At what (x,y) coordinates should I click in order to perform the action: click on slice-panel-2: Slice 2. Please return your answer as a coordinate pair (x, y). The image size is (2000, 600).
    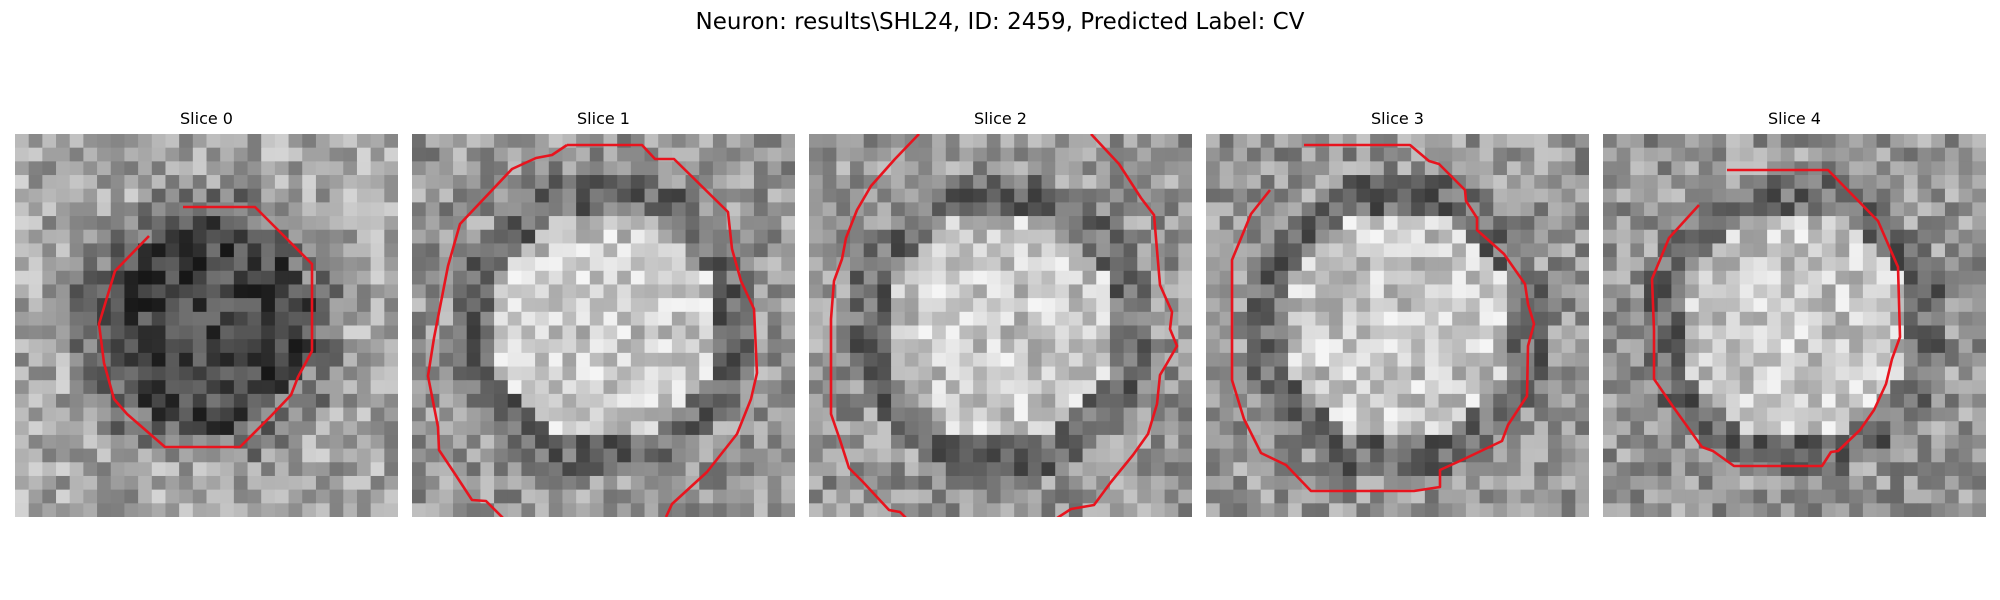
    Looking at the image, I should click on (1000, 313).